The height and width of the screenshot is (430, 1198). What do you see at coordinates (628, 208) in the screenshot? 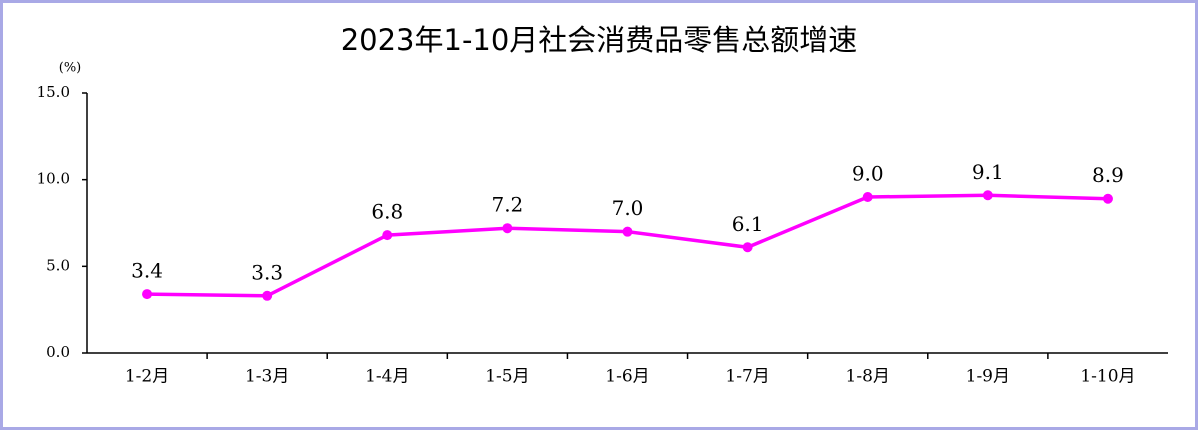
I see `data-label: 7.0` at bounding box center [628, 208].